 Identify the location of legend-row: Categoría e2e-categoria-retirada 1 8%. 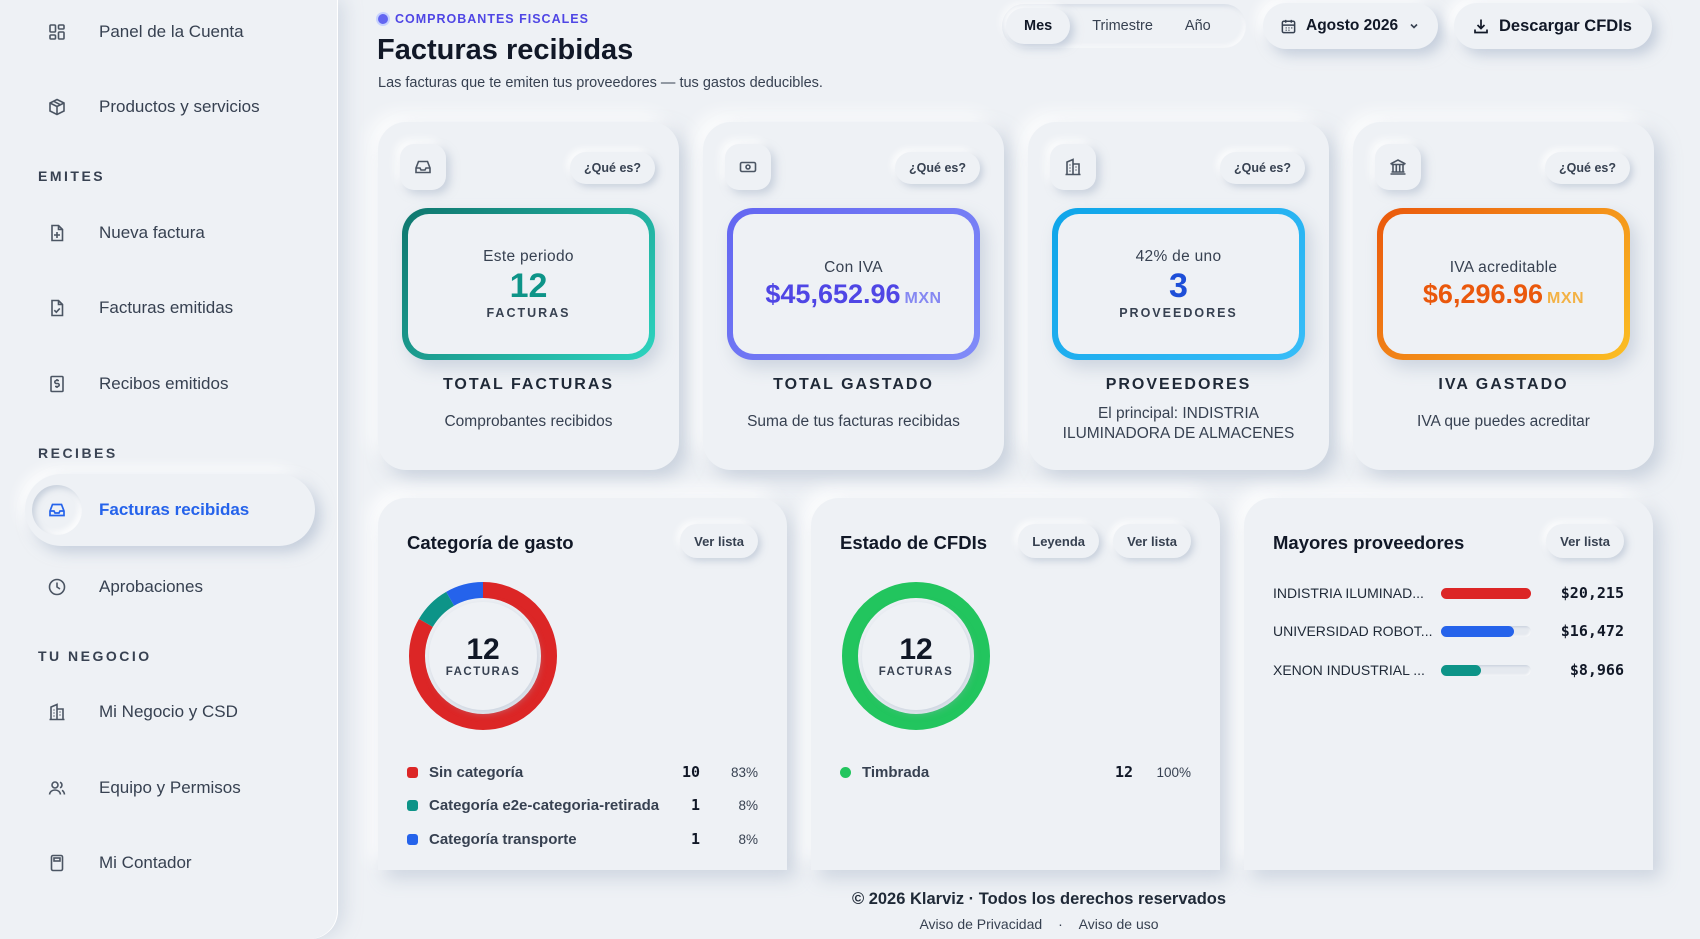
(582, 805).